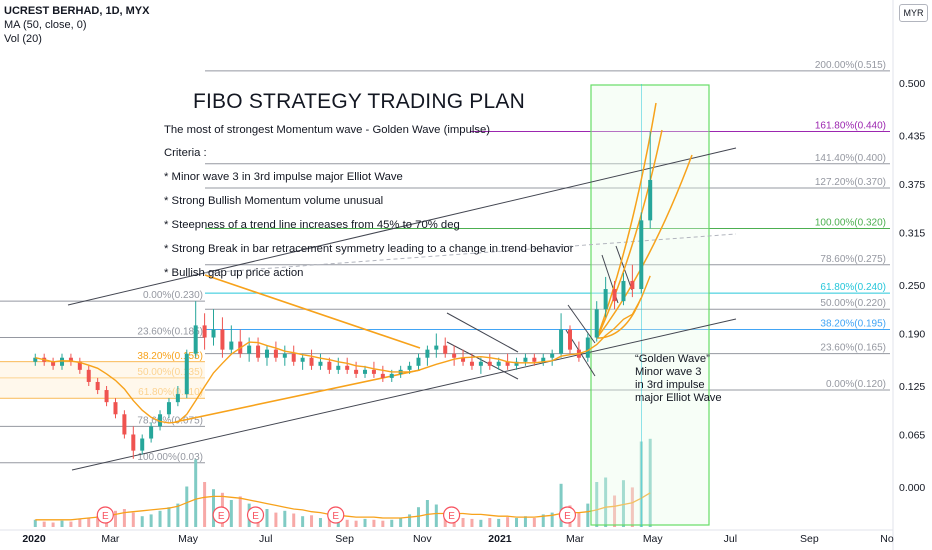  What do you see at coordinates (297, 396) in the screenshot?
I see `triangle-lower-line` at bounding box center [297, 396].